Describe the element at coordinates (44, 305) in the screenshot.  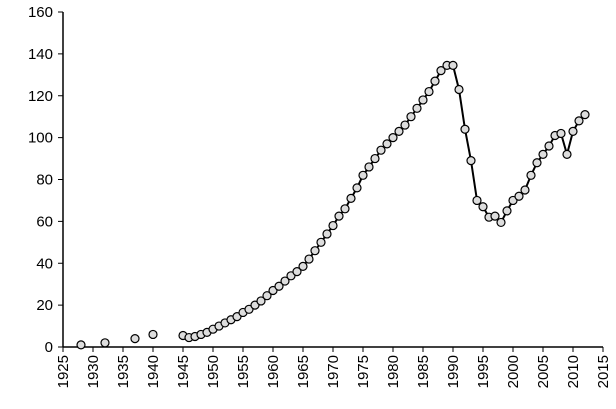
I see `y-tick-label: 20` at that location.